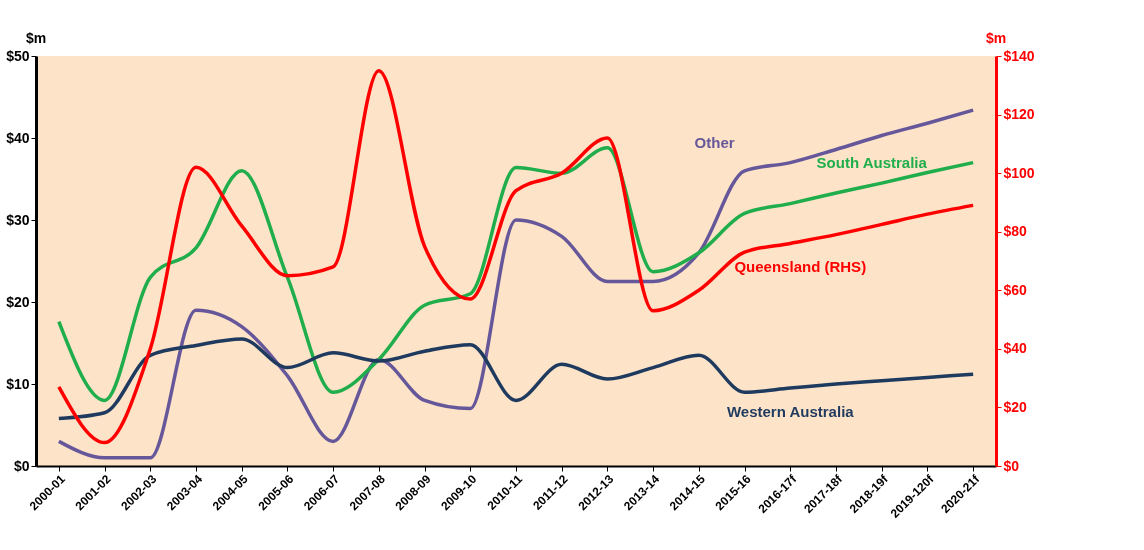 Image resolution: width=1144 pixels, height=550 pixels. Describe the element at coordinates (800, 267) in the screenshot. I see `series-label: Queensland (RHS)` at that location.